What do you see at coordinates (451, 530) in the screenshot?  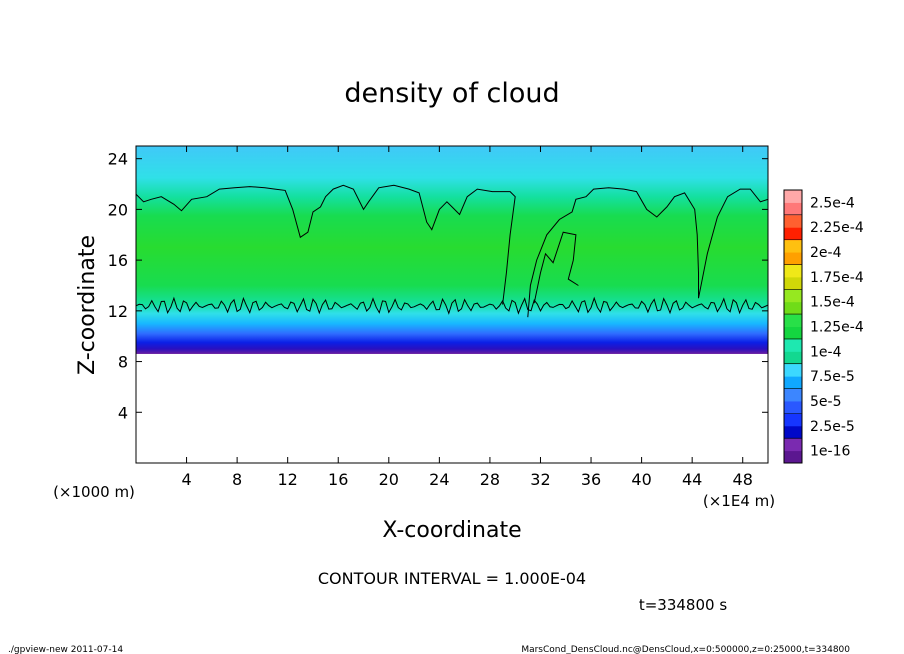 I see `x-axis-label: X-coordinate` at bounding box center [451, 530].